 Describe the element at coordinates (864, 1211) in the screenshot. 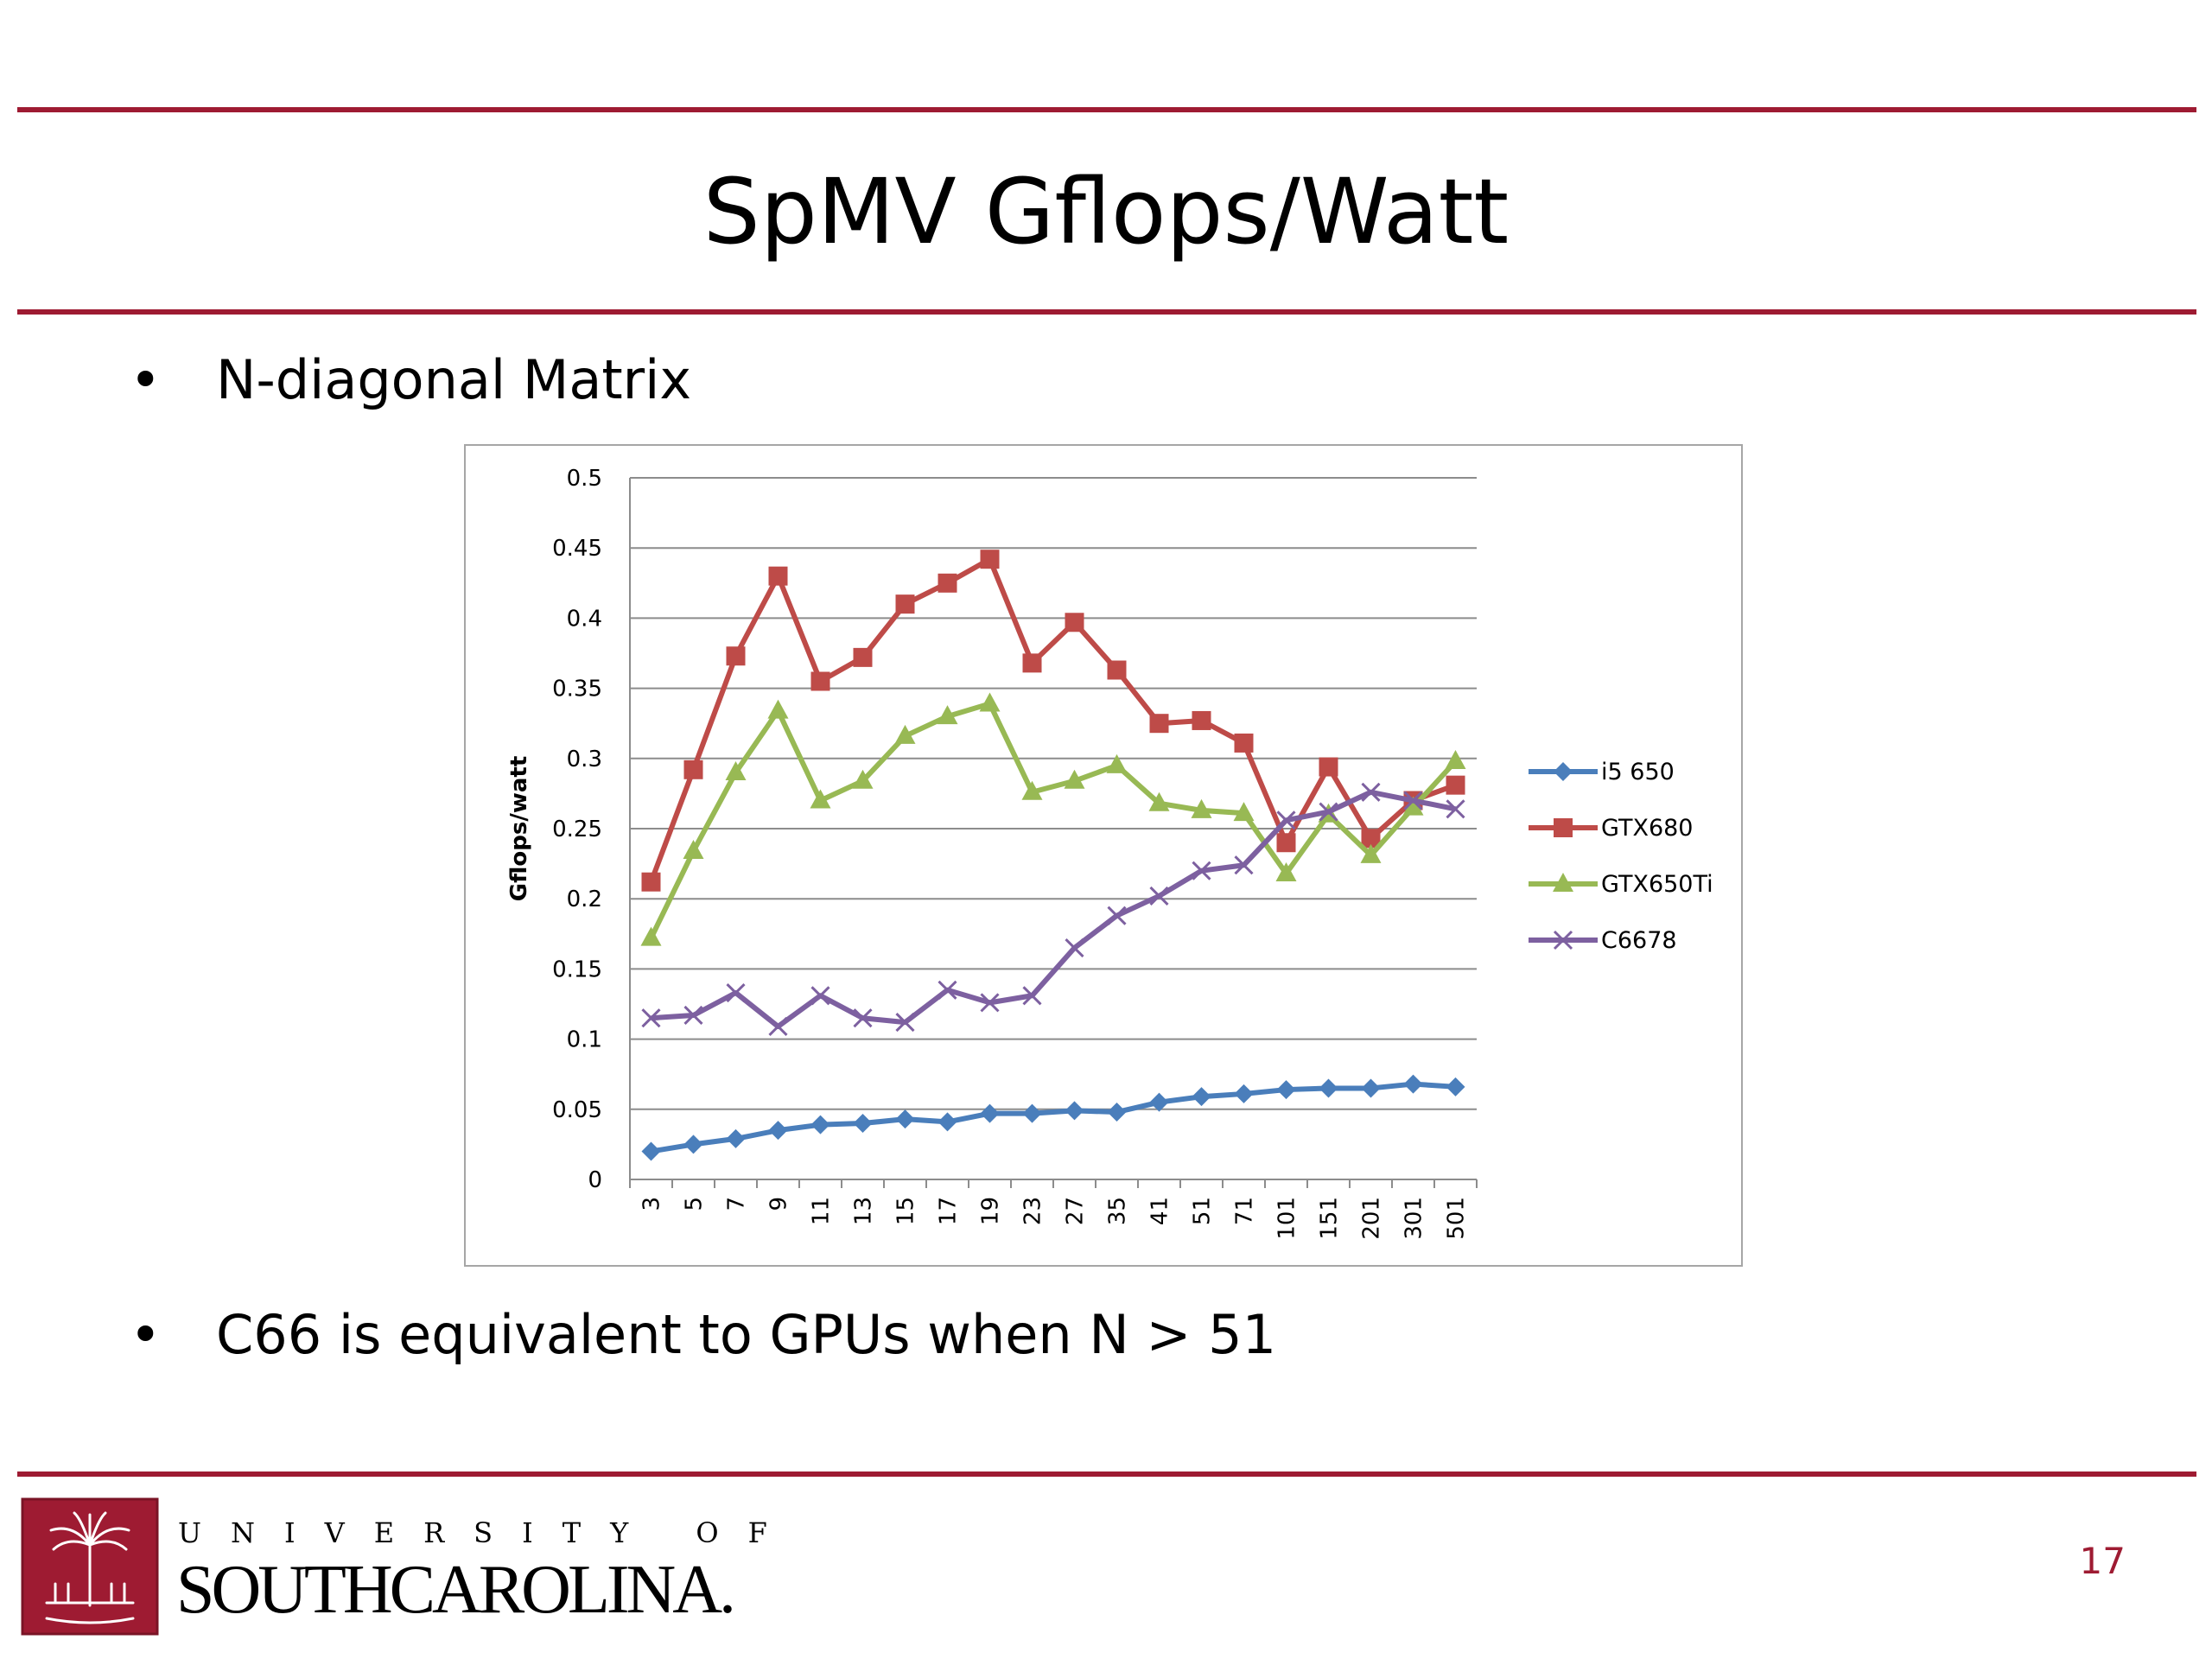

I see `x-tick-label: 13` at that location.